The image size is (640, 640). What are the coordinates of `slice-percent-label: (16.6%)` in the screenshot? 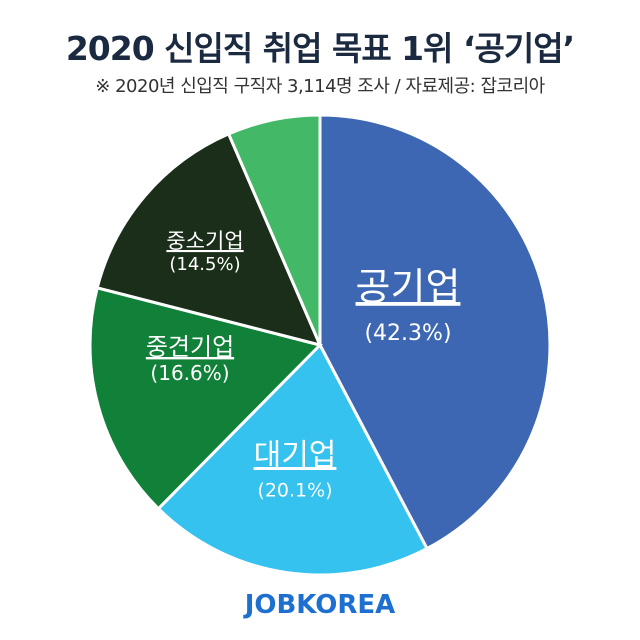 It's located at (189, 373).